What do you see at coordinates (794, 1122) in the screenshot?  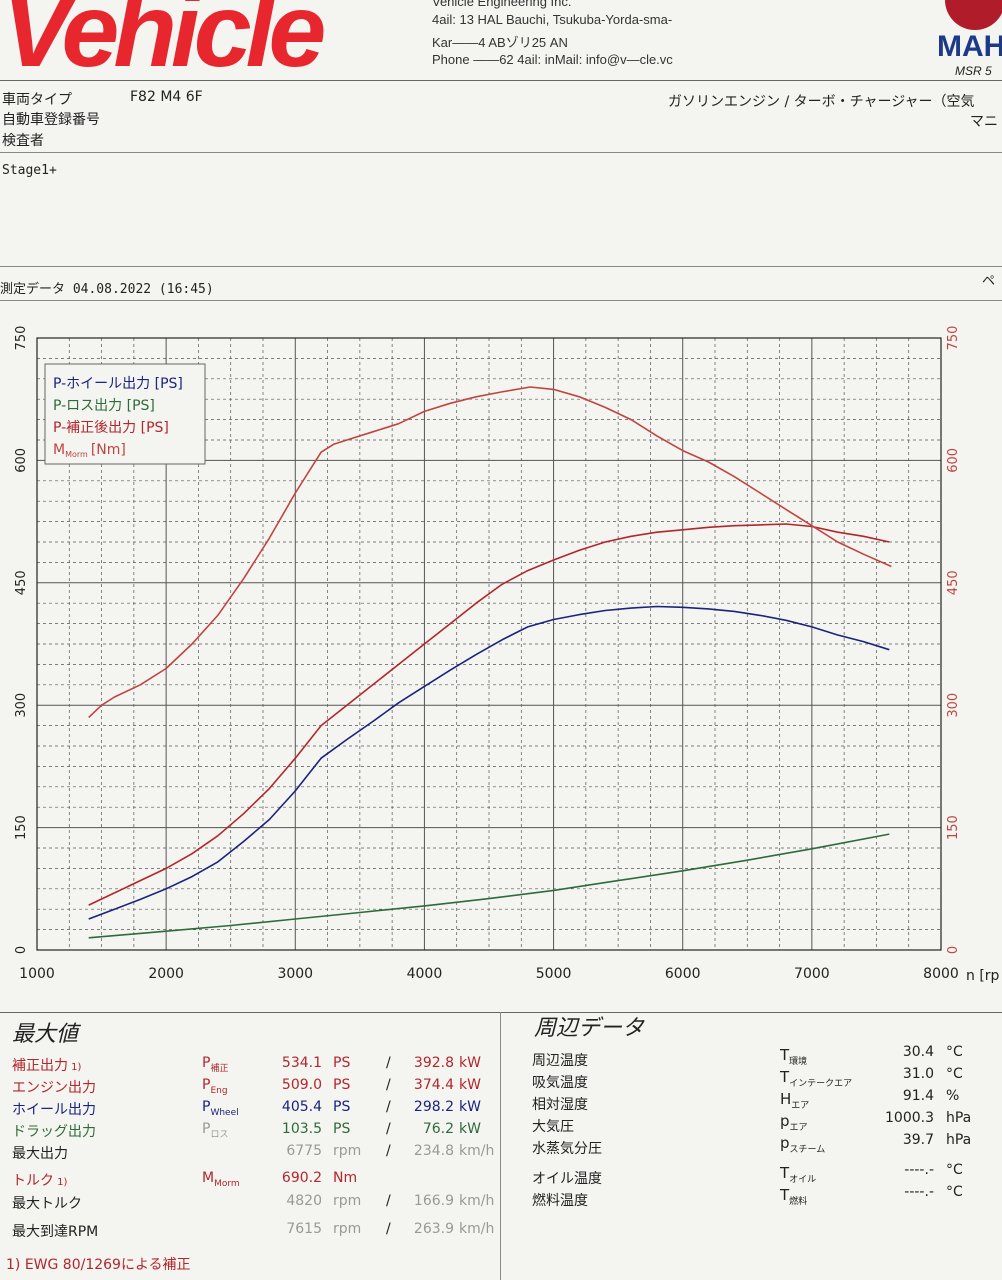 I see `ambient-row-symbol: pエア` at bounding box center [794, 1122].